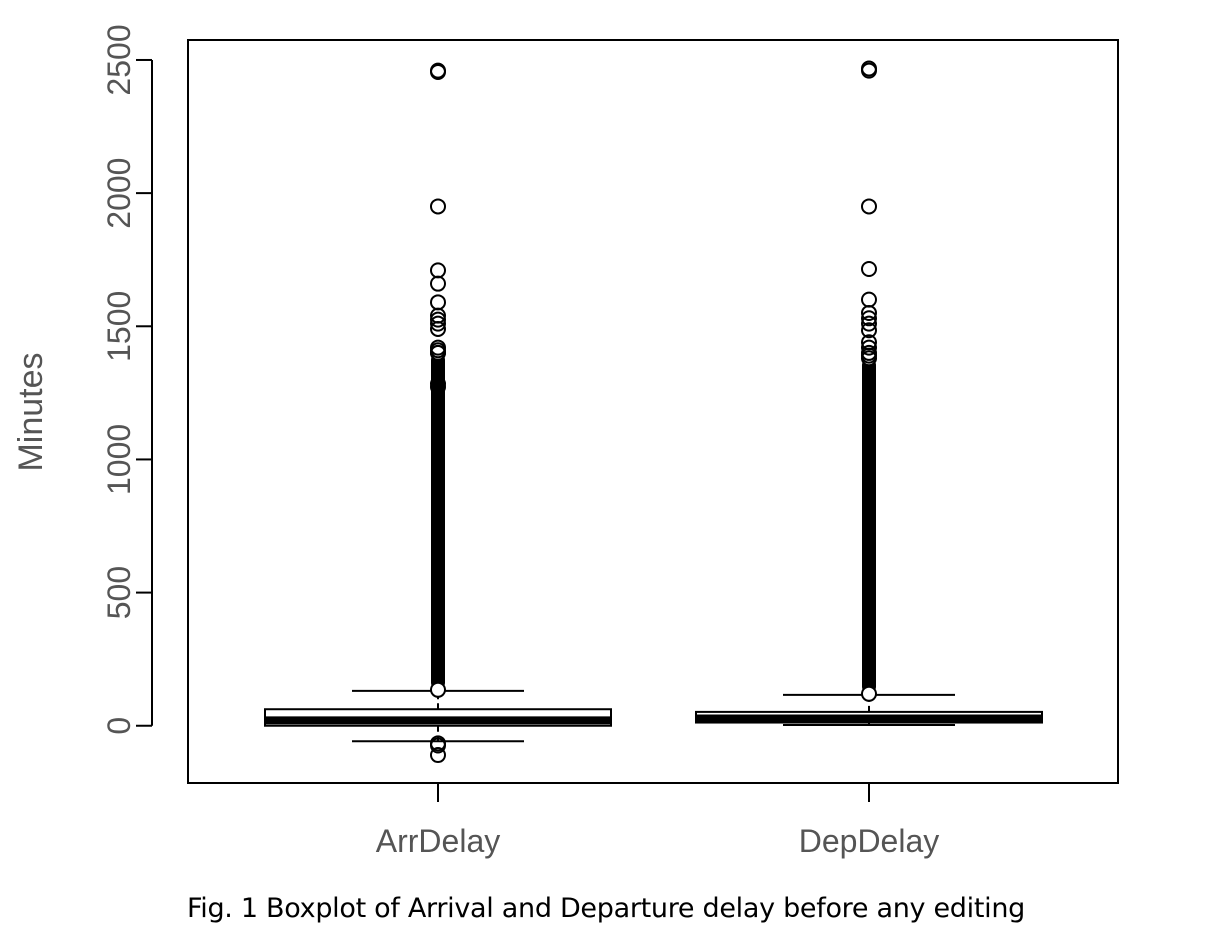 Image resolution: width=1212 pixels, height=948 pixels. What do you see at coordinates (119, 59) in the screenshot?
I see `y-tick-label: 2500` at bounding box center [119, 59].